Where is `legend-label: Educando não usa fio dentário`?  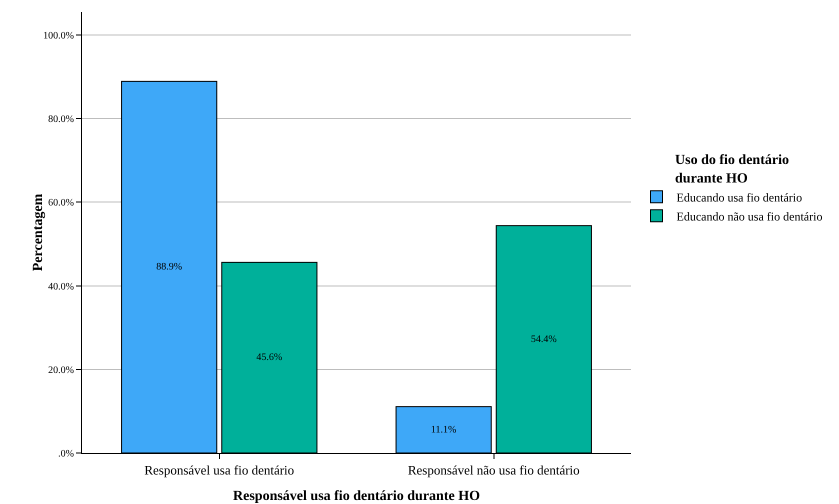 legend-label: Educando não usa fio dentário is located at coordinates (749, 216).